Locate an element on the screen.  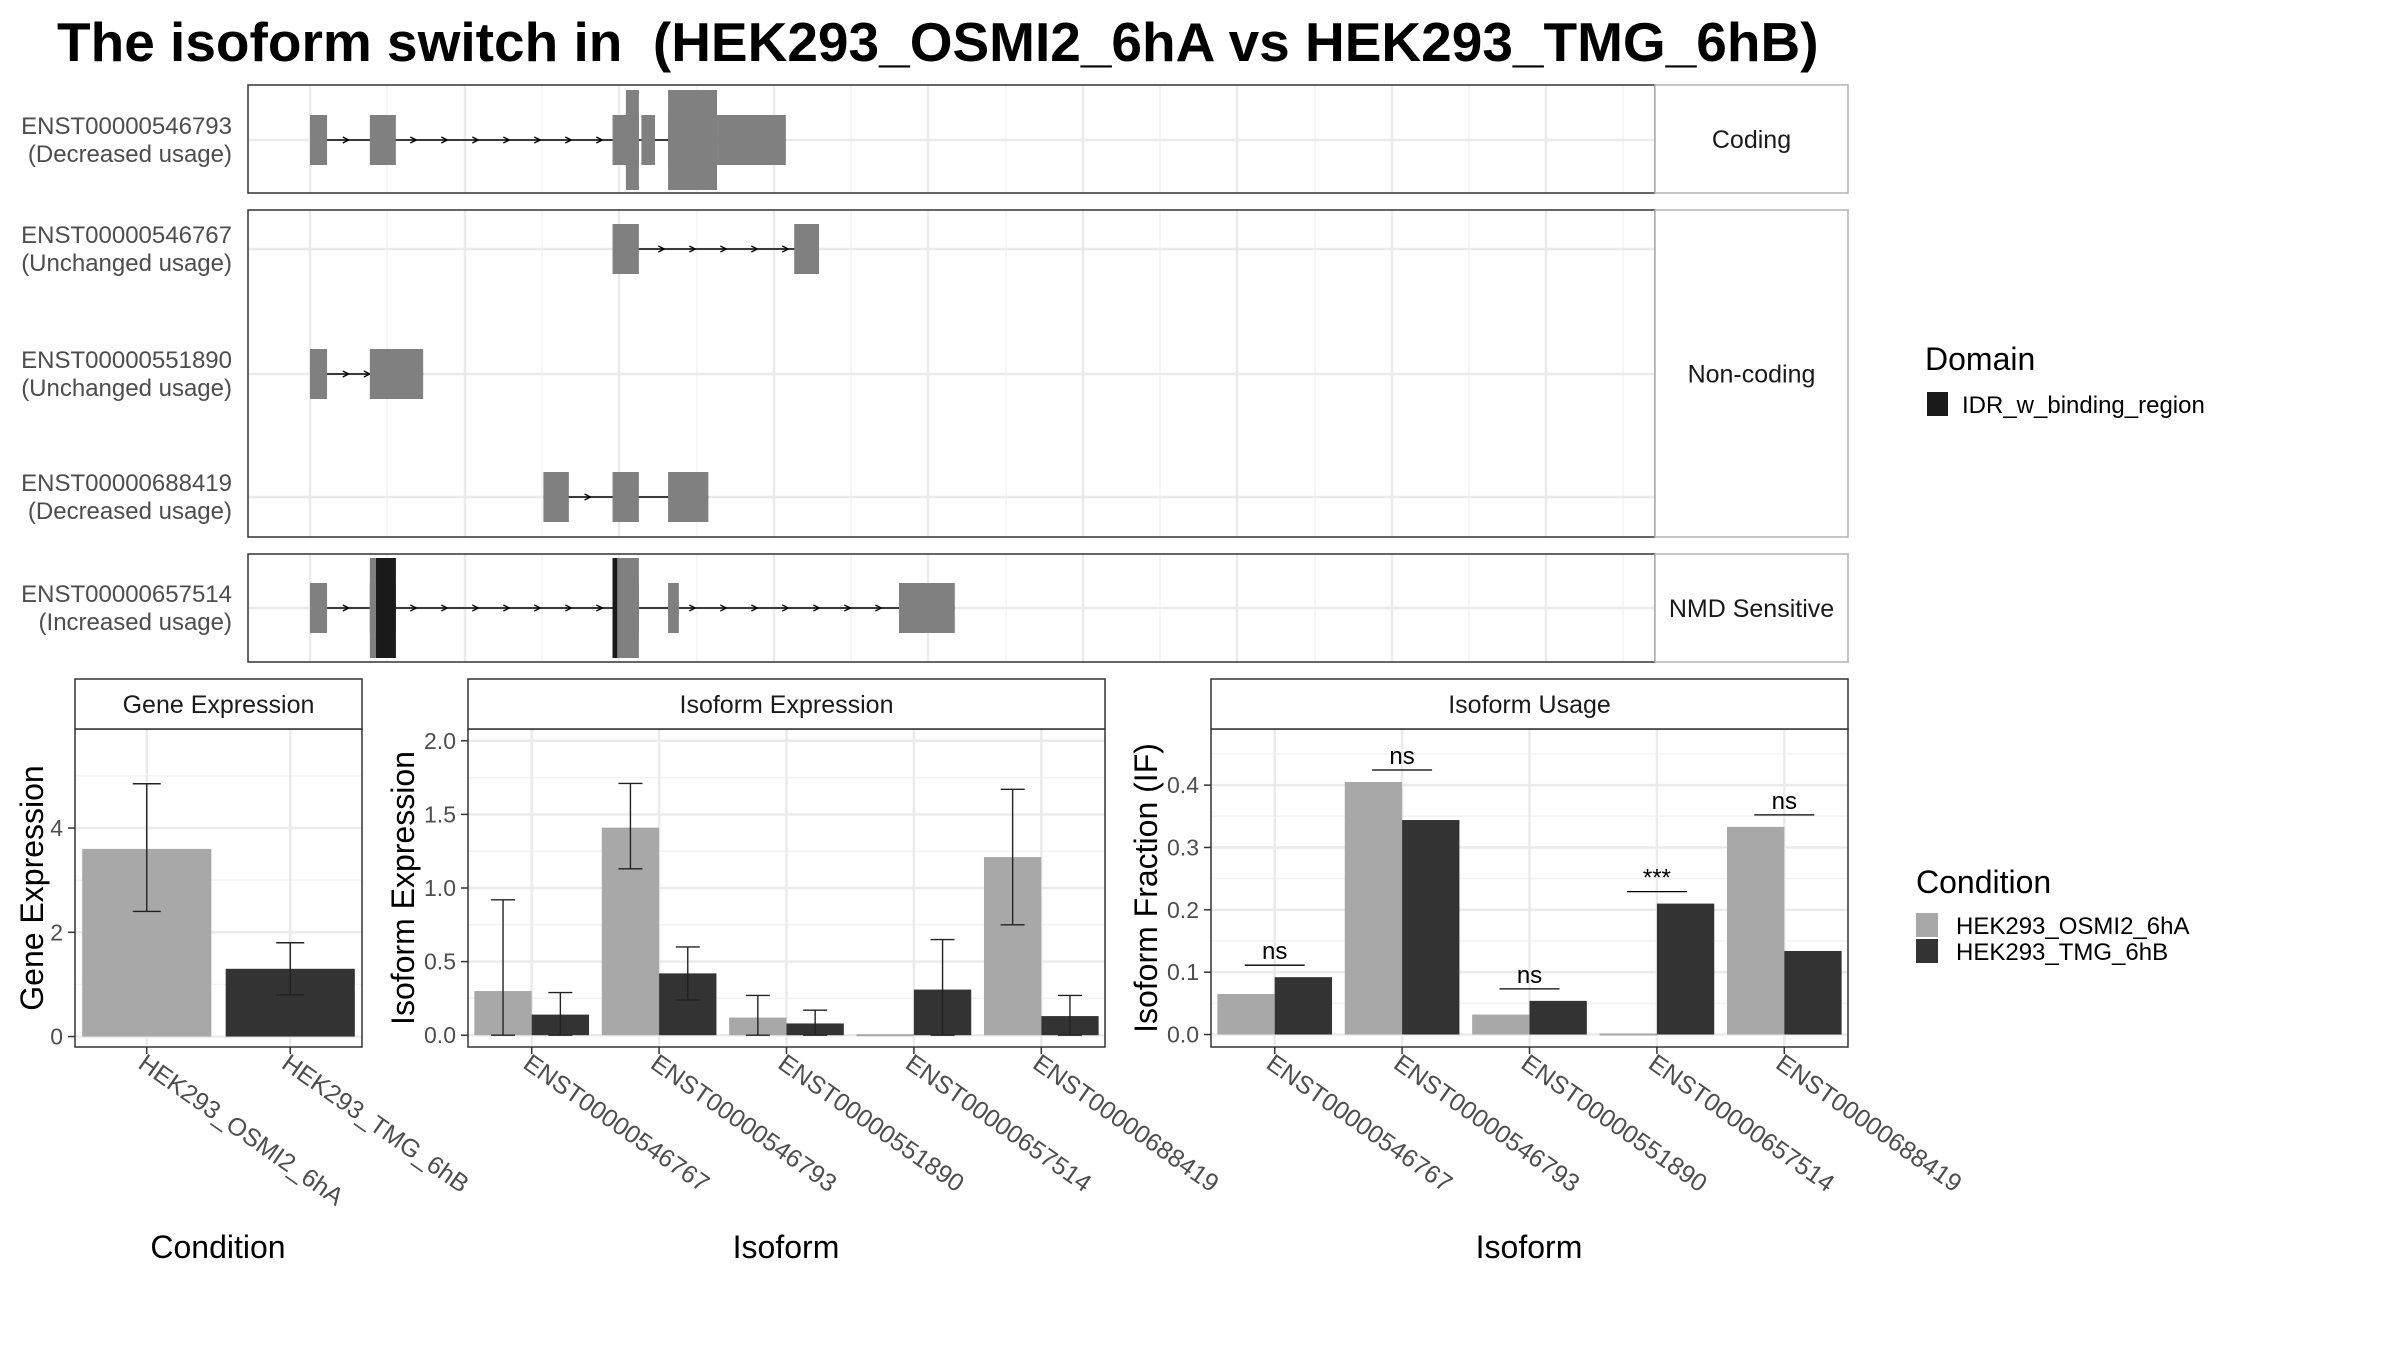
transcript-usage-label: (Increased usage) is located at coordinates (135, 622).